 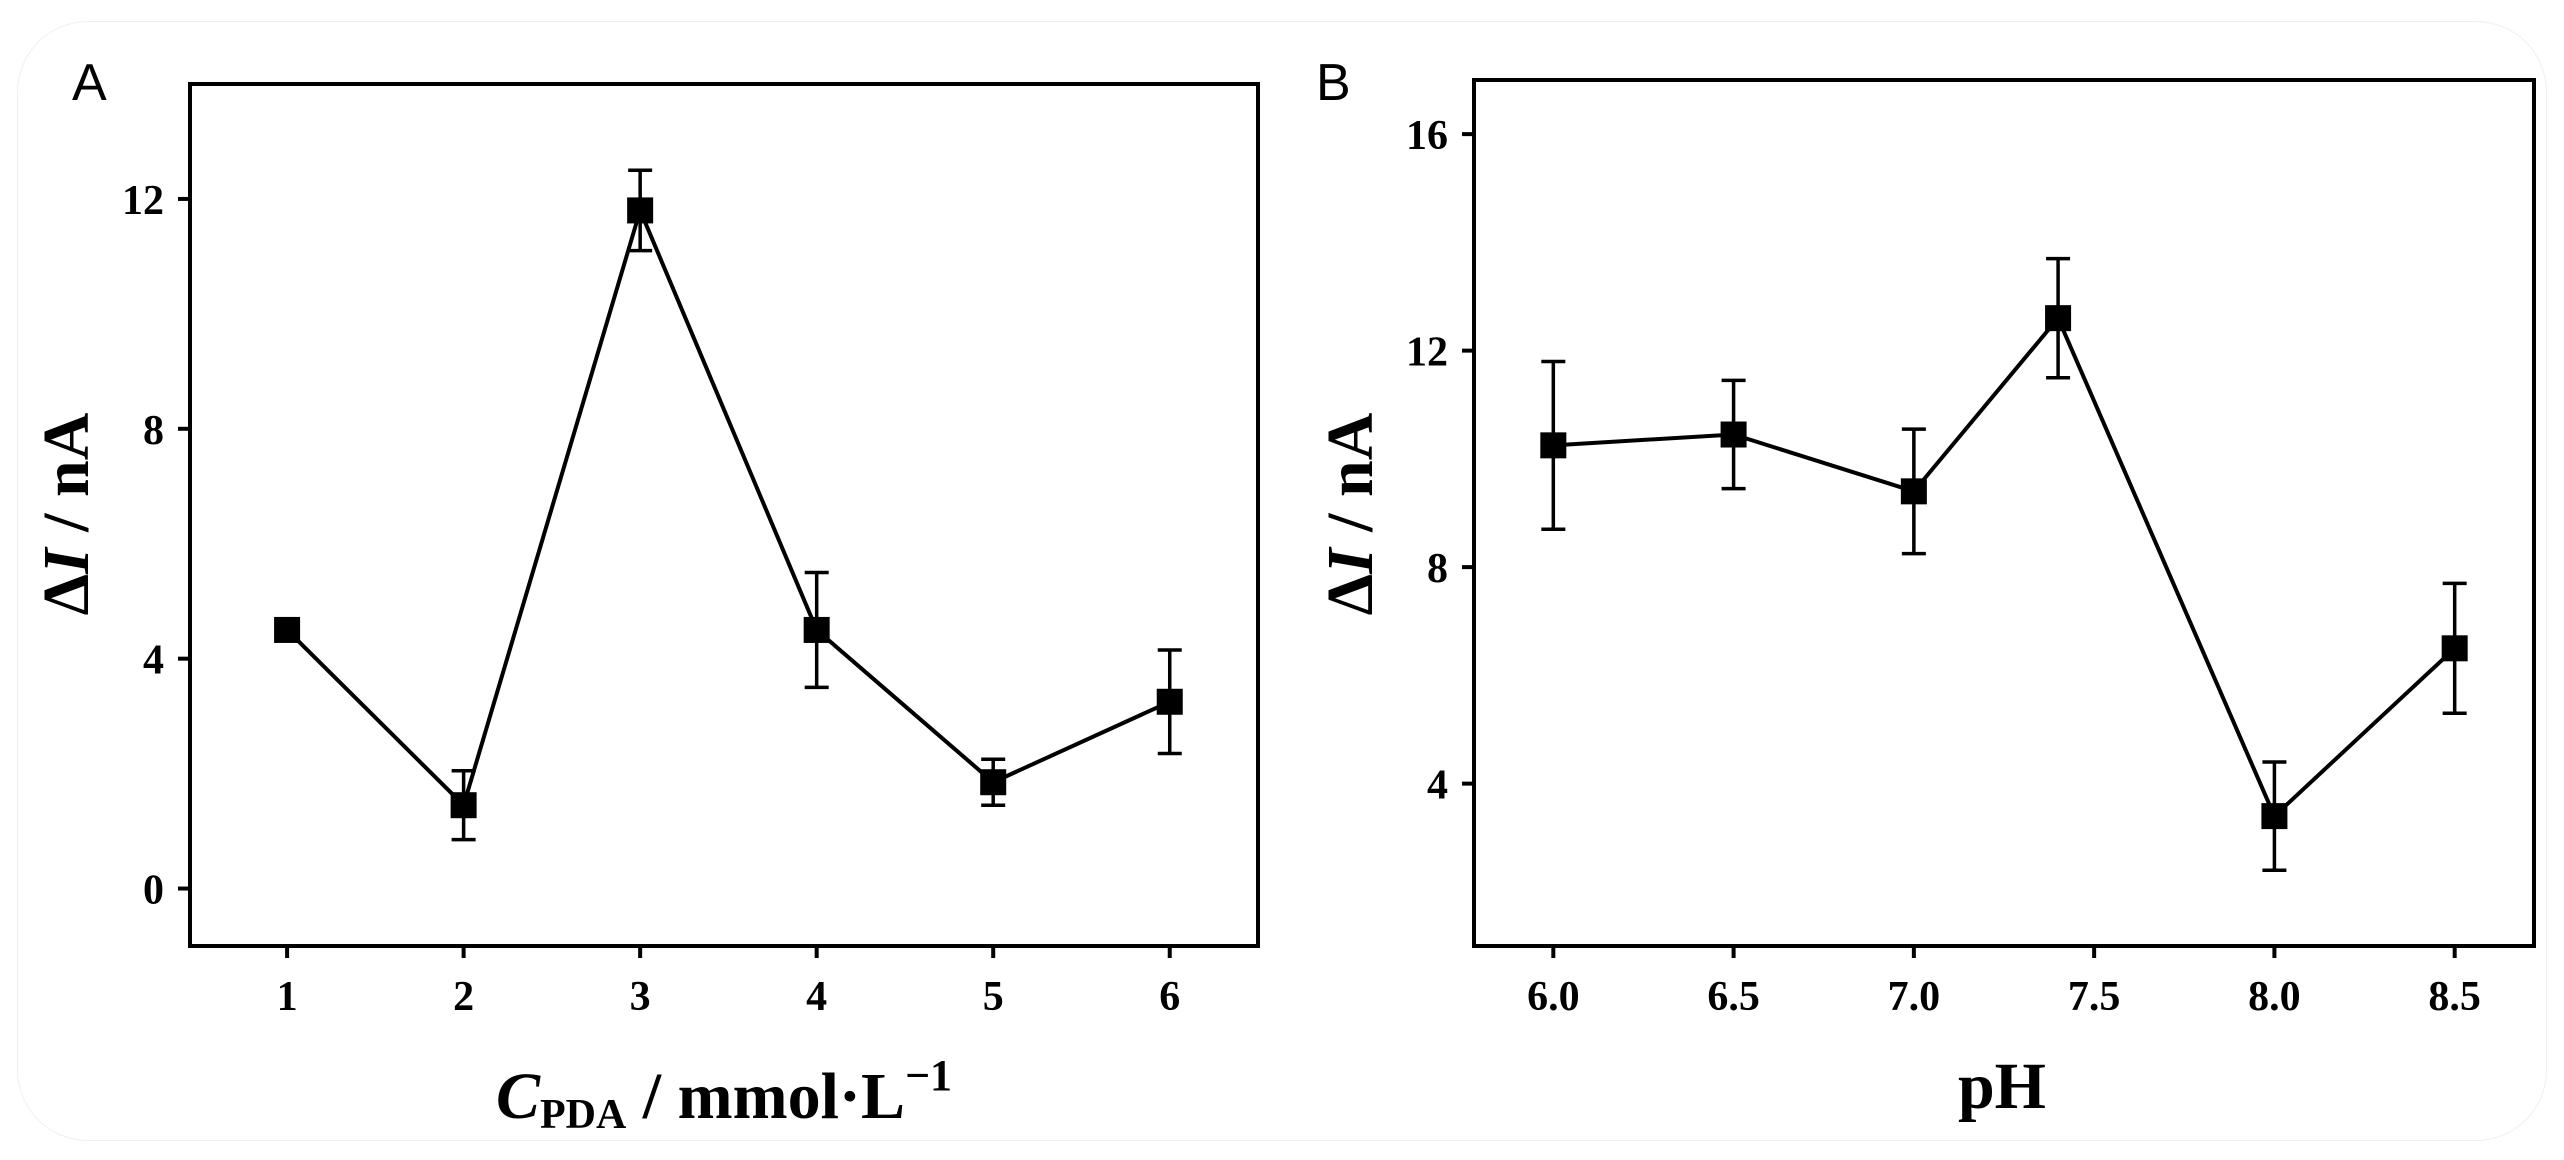 What do you see at coordinates (993, 997) in the screenshot?
I see `panel-a-xtick-label: 5` at bounding box center [993, 997].